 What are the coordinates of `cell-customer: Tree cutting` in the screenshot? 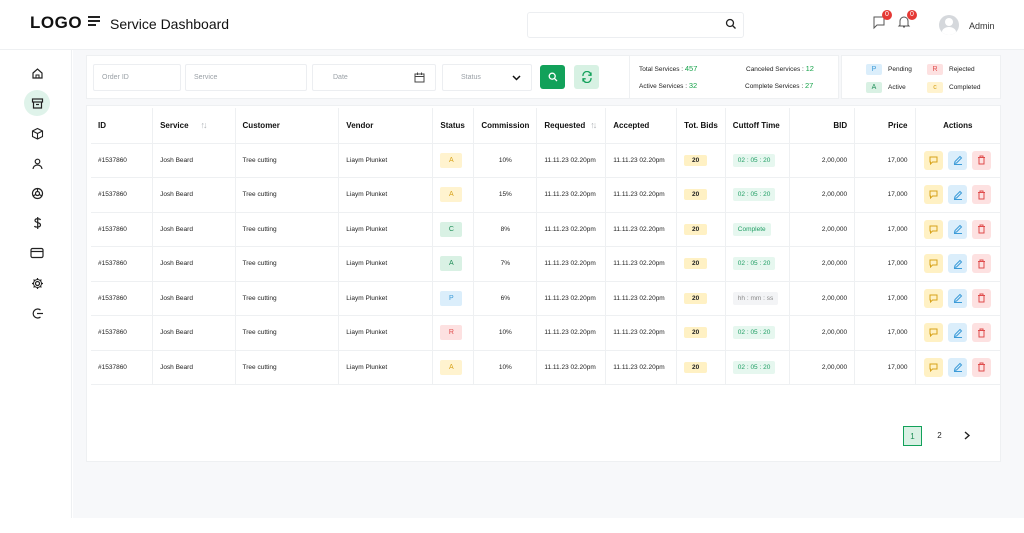 It's located at (287, 160).